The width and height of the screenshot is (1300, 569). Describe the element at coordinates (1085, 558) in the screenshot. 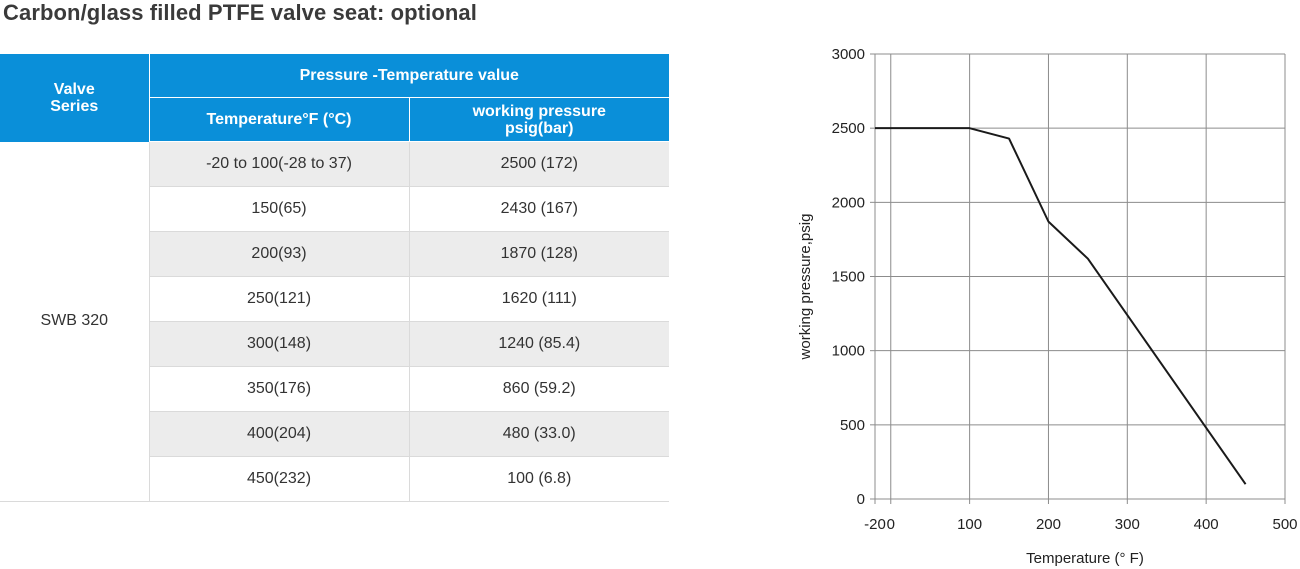

I see `x-axis-title: Temperature (° F)` at that location.